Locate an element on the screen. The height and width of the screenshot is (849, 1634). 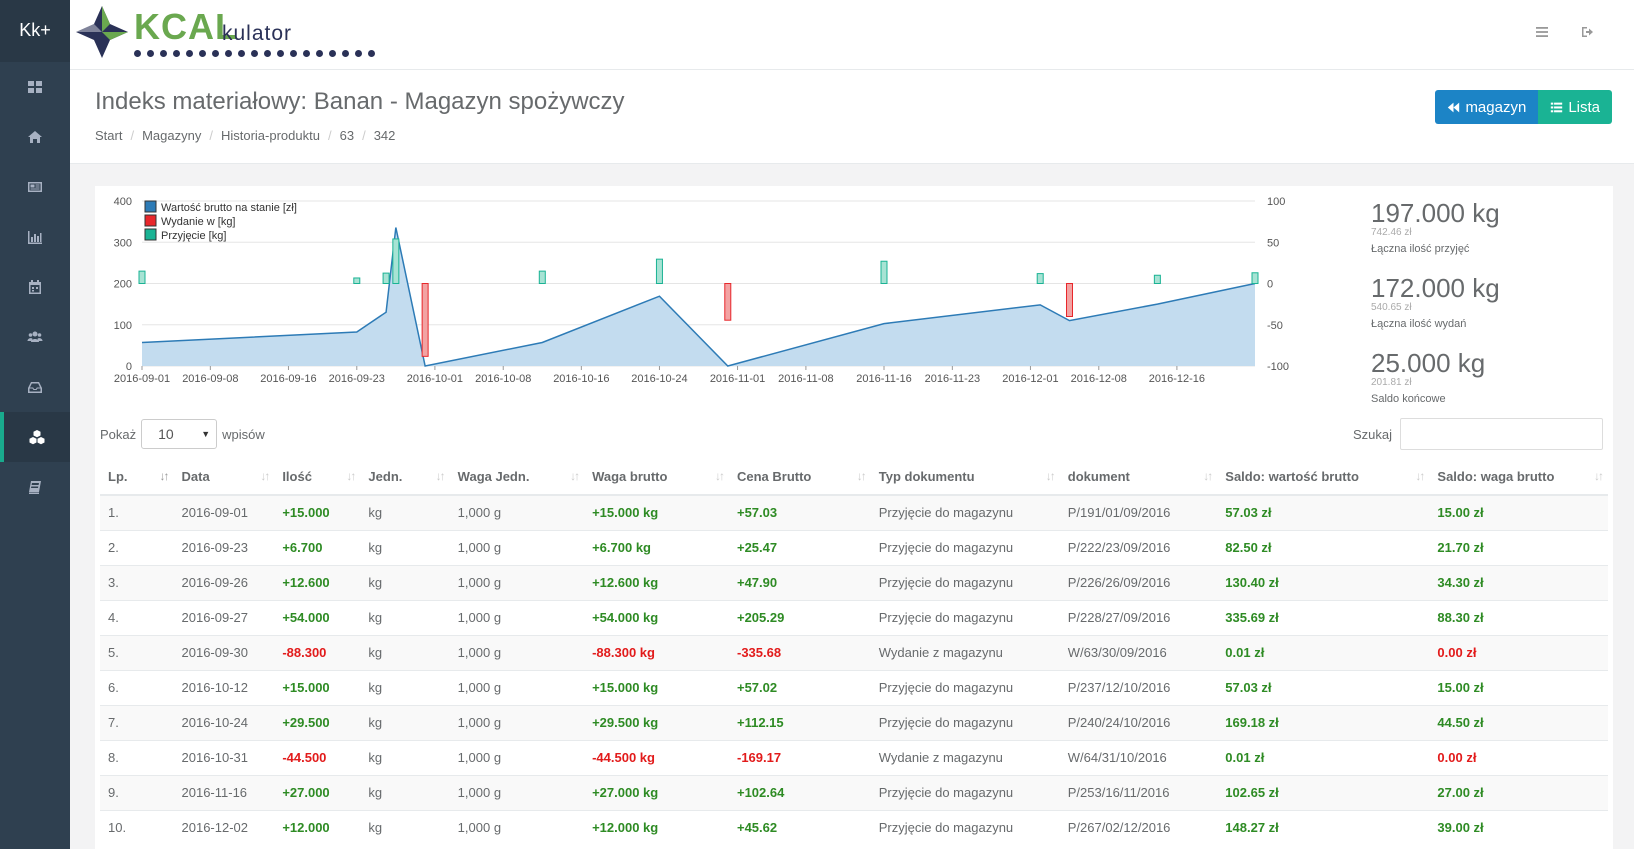
sidebar-item-reports is located at coordinates (35, 237).